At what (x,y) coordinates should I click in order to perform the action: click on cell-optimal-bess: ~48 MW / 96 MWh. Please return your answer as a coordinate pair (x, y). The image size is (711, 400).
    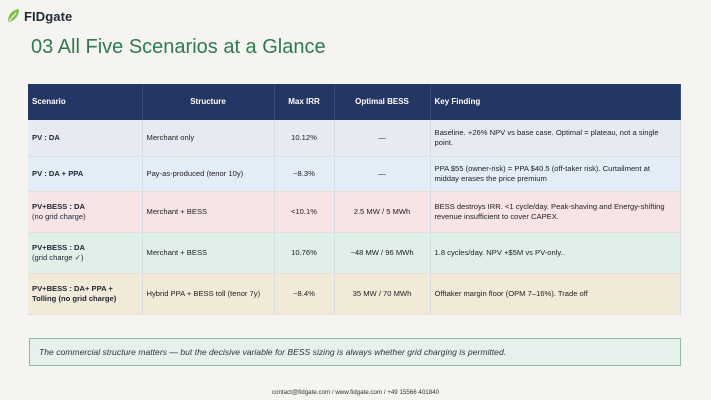
    Looking at the image, I should click on (382, 253).